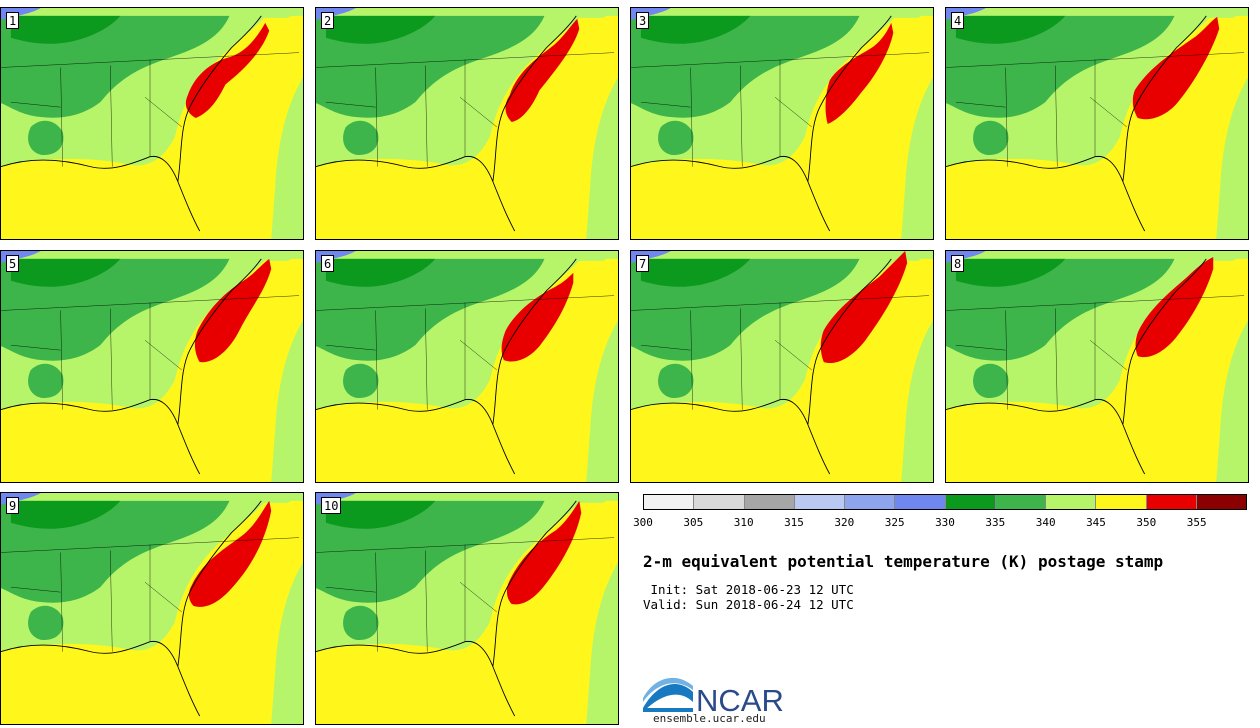 Image resolution: width=1260 pixels, height=728 pixels. Describe the element at coordinates (1196, 522) in the screenshot. I see `colorbar-tick-label: 355` at that location.